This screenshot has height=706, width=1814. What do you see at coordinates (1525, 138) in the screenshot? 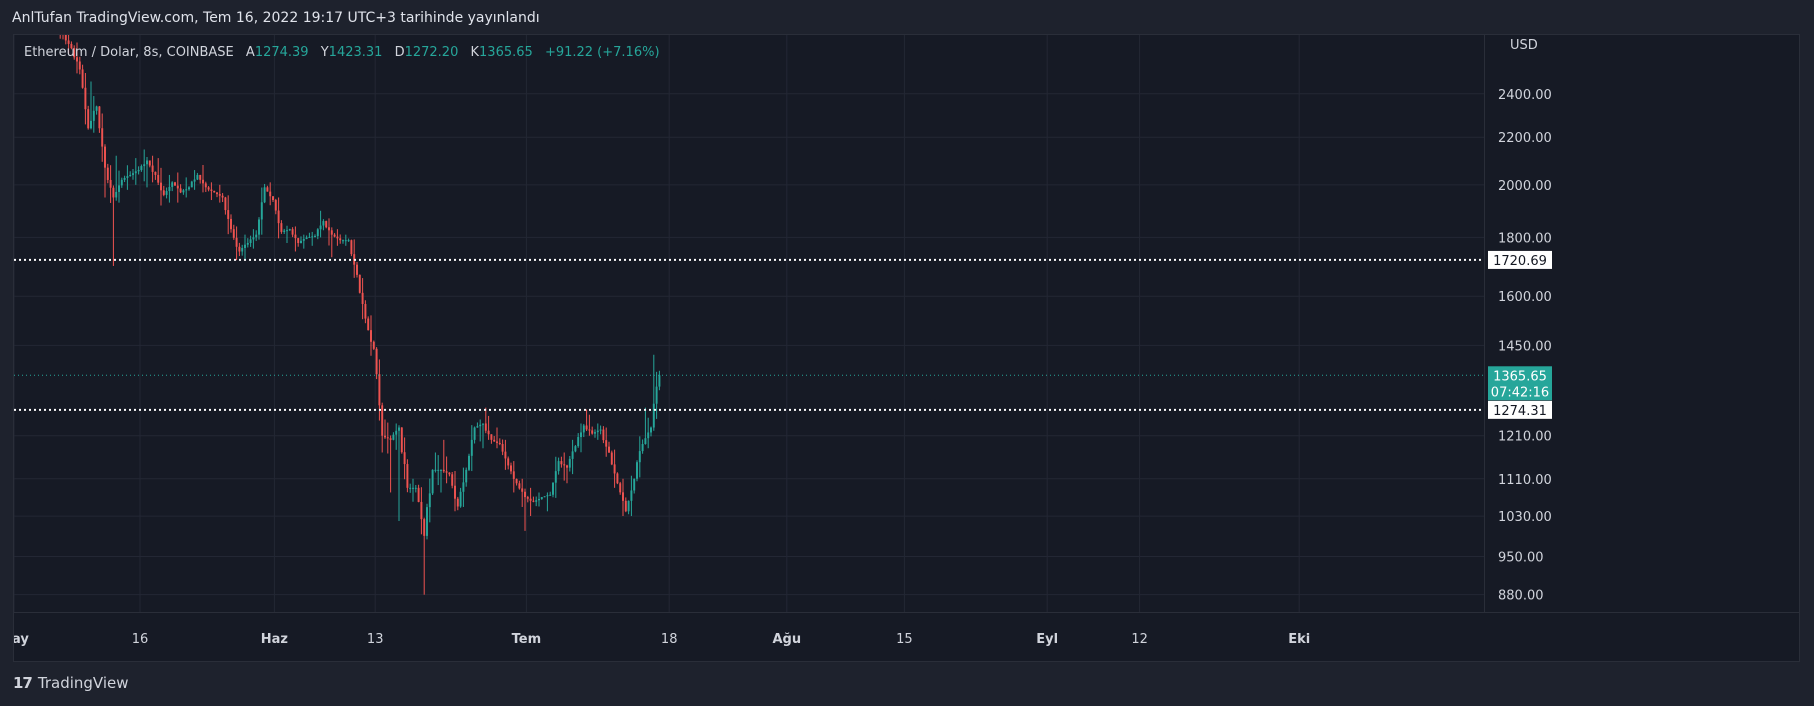
I see `y-tick-label: 2200.00` at bounding box center [1525, 138].